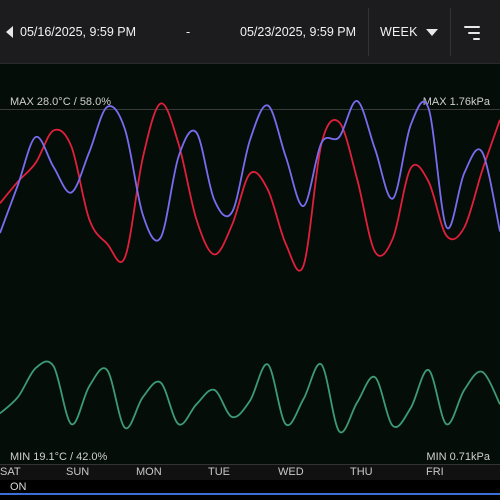 Image resolution: width=500 pixels, height=500 pixels. I want to click on max-line, so click(250, 109).